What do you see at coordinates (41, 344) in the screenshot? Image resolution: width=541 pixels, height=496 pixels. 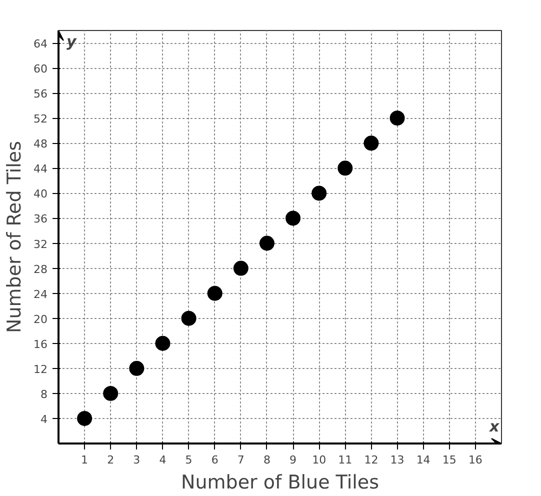 I see `y-tick-label: 16` at bounding box center [41, 344].